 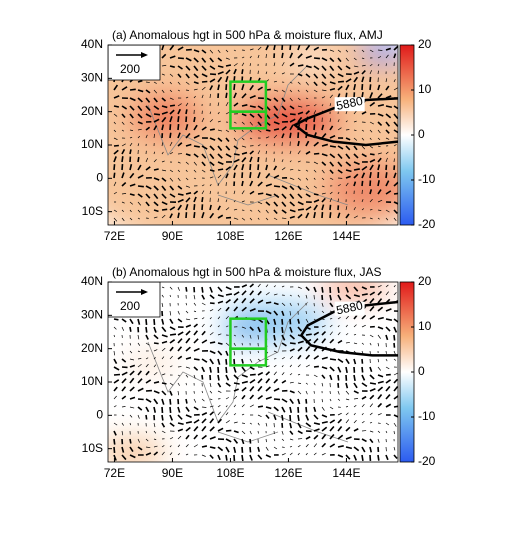 What do you see at coordinates (425, 89) in the screenshot?
I see `colorbar-tick-label: 10` at bounding box center [425, 89].